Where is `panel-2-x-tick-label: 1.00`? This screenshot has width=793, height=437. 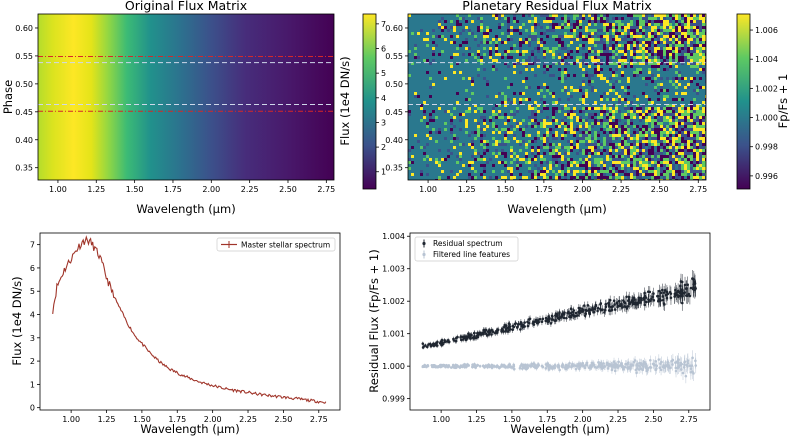 panel-2-x-tick-label: 1.00 is located at coordinates (428, 189).